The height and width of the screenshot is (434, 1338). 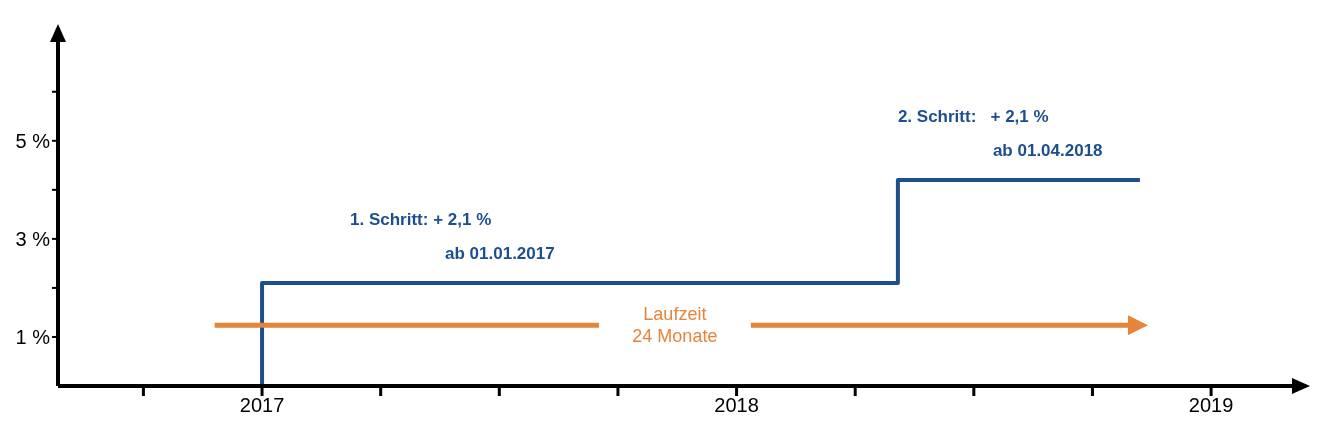 What do you see at coordinates (1211, 405) in the screenshot?
I see `x-tick-label: 2019` at bounding box center [1211, 405].